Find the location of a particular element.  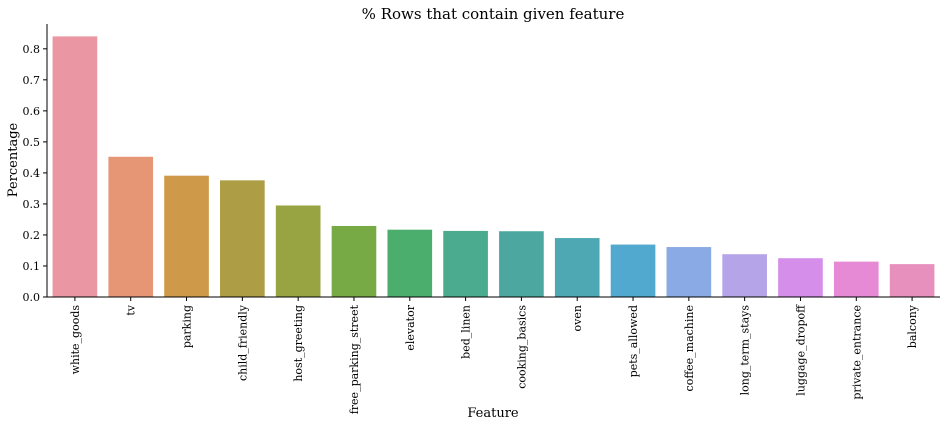

x-tick-label: private_entrance is located at coordinates (856, 352).